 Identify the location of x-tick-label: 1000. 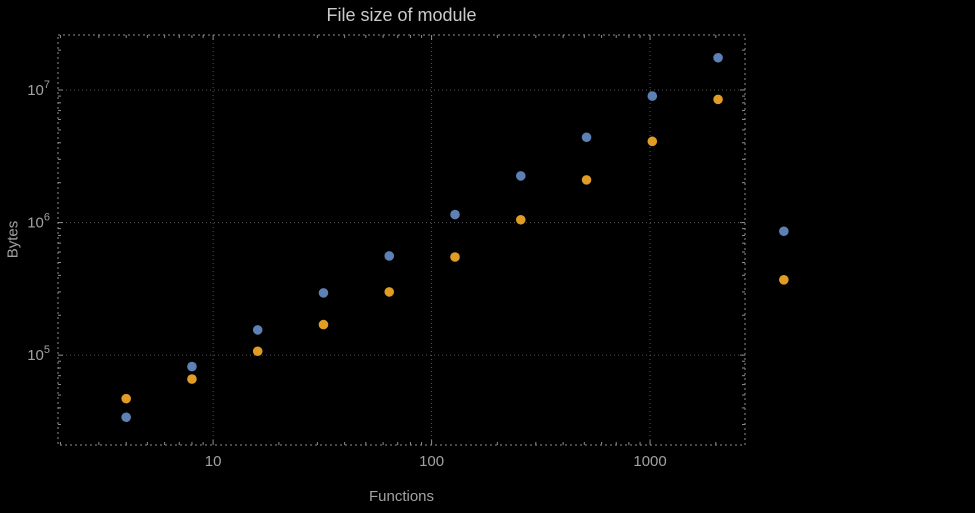
(649, 461).